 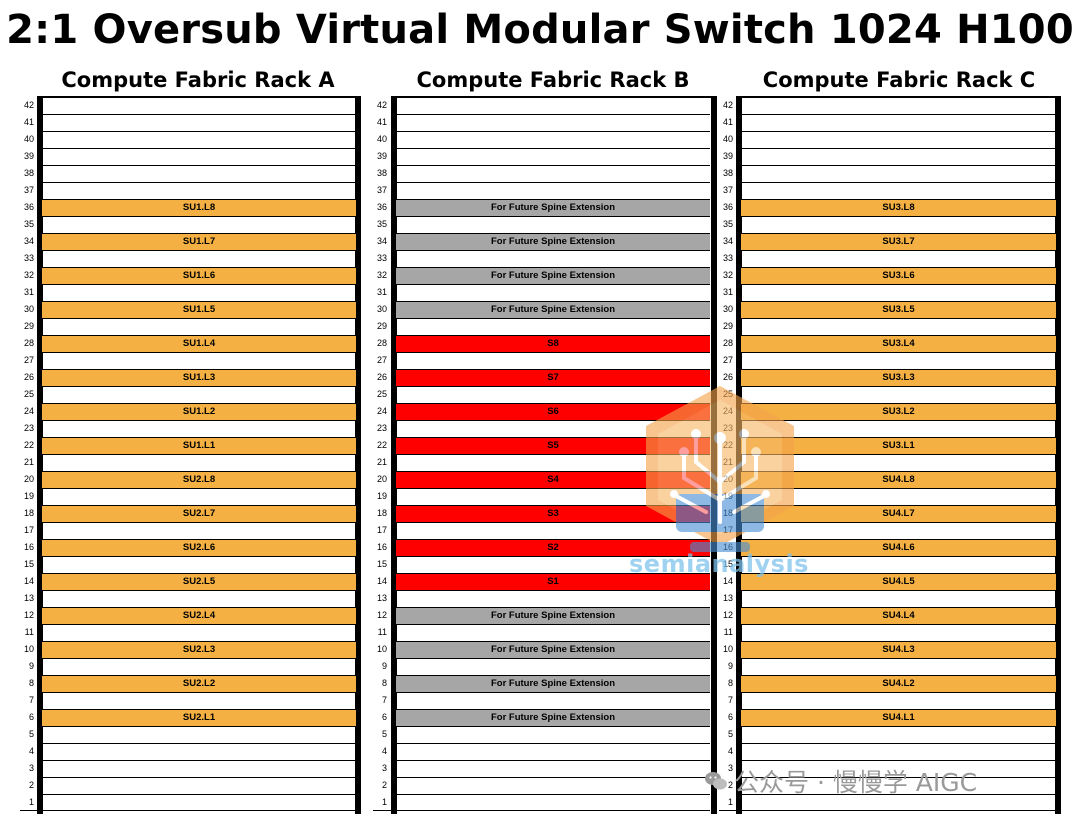 What do you see at coordinates (553, 80) in the screenshot?
I see `rack-title: Compute Fabric Rack B` at bounding box center [553, 80].